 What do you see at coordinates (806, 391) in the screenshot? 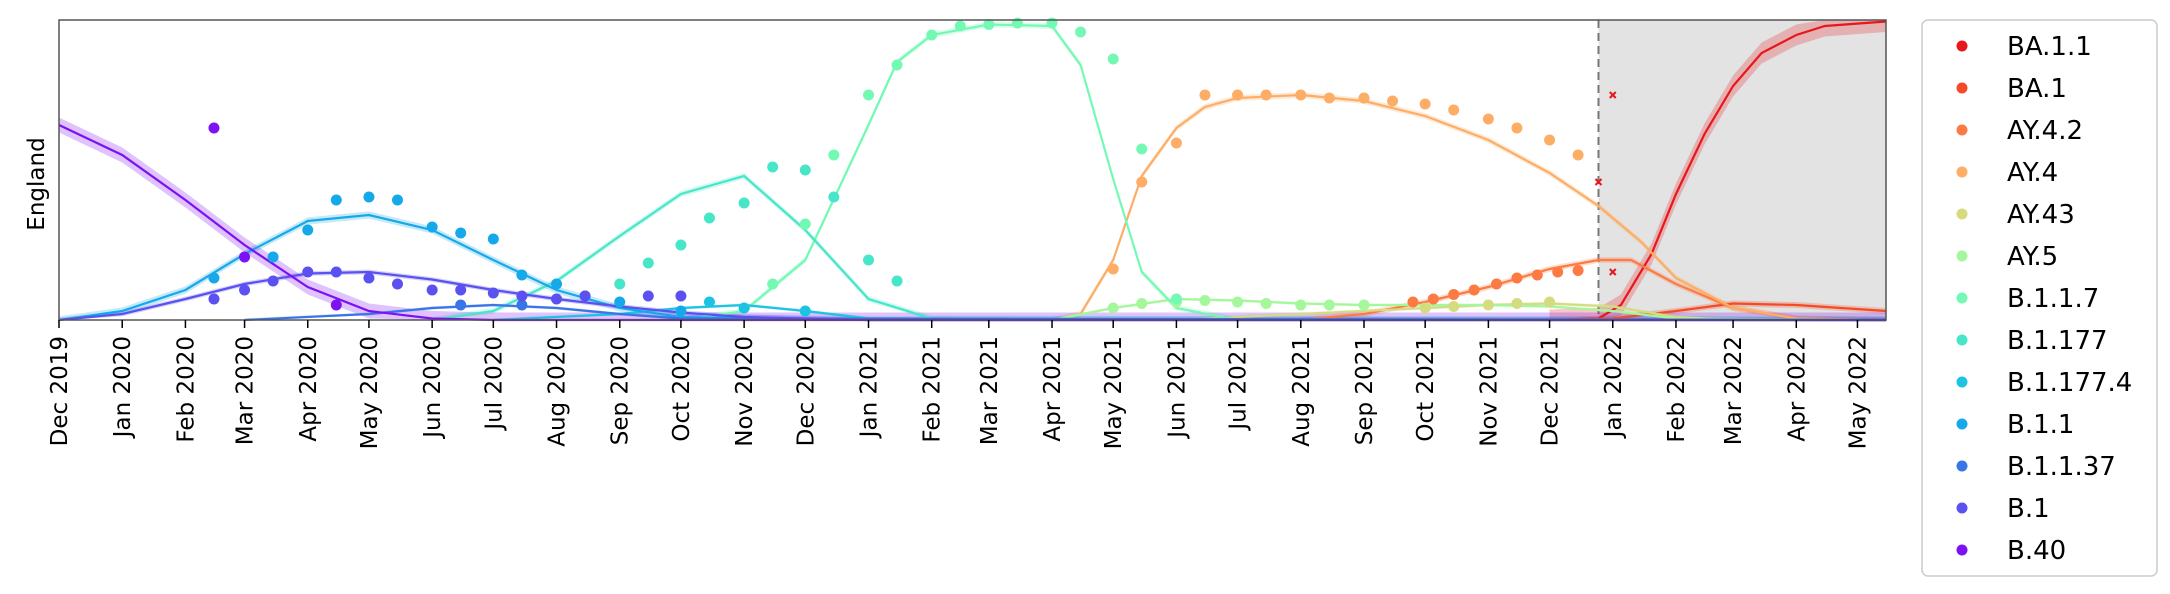
I see `x-tick-label-12: Dec 2020` at bounding box center [806, 391].